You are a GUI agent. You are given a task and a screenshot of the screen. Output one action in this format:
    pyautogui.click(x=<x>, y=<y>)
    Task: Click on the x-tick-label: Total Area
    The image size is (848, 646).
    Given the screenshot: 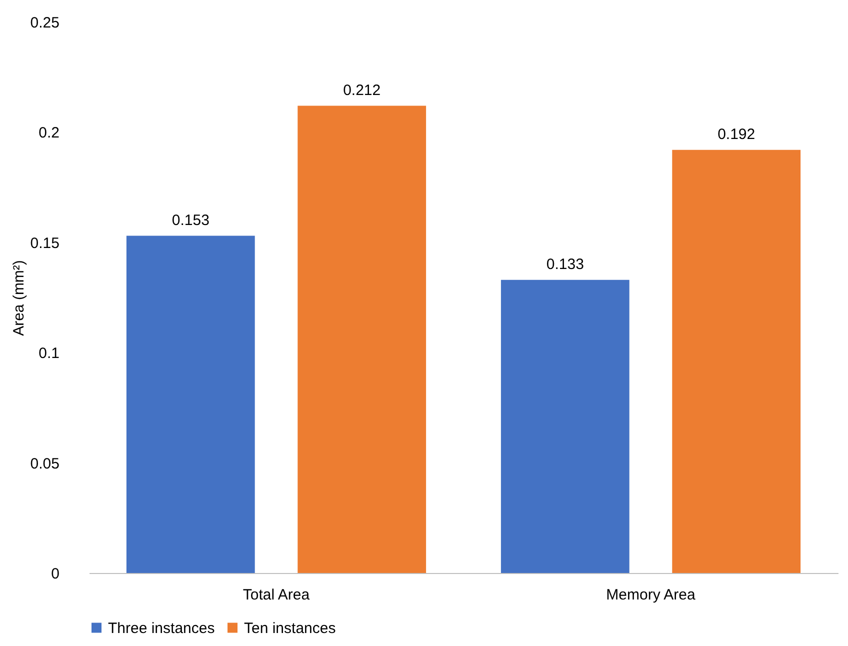 What is the action you would take?
    pyautogui.click(x=276, y=595)
    